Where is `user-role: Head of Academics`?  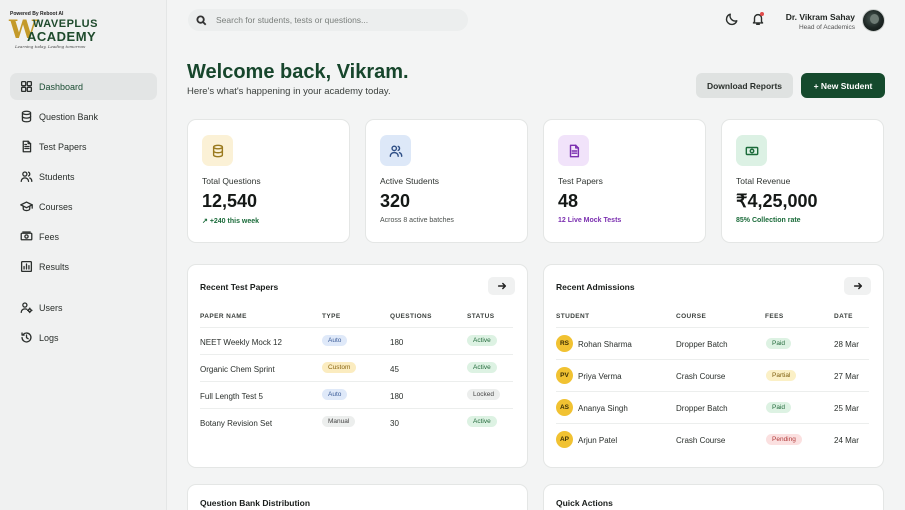
user-role: Head of Academics is located at coordinates (826, 27).